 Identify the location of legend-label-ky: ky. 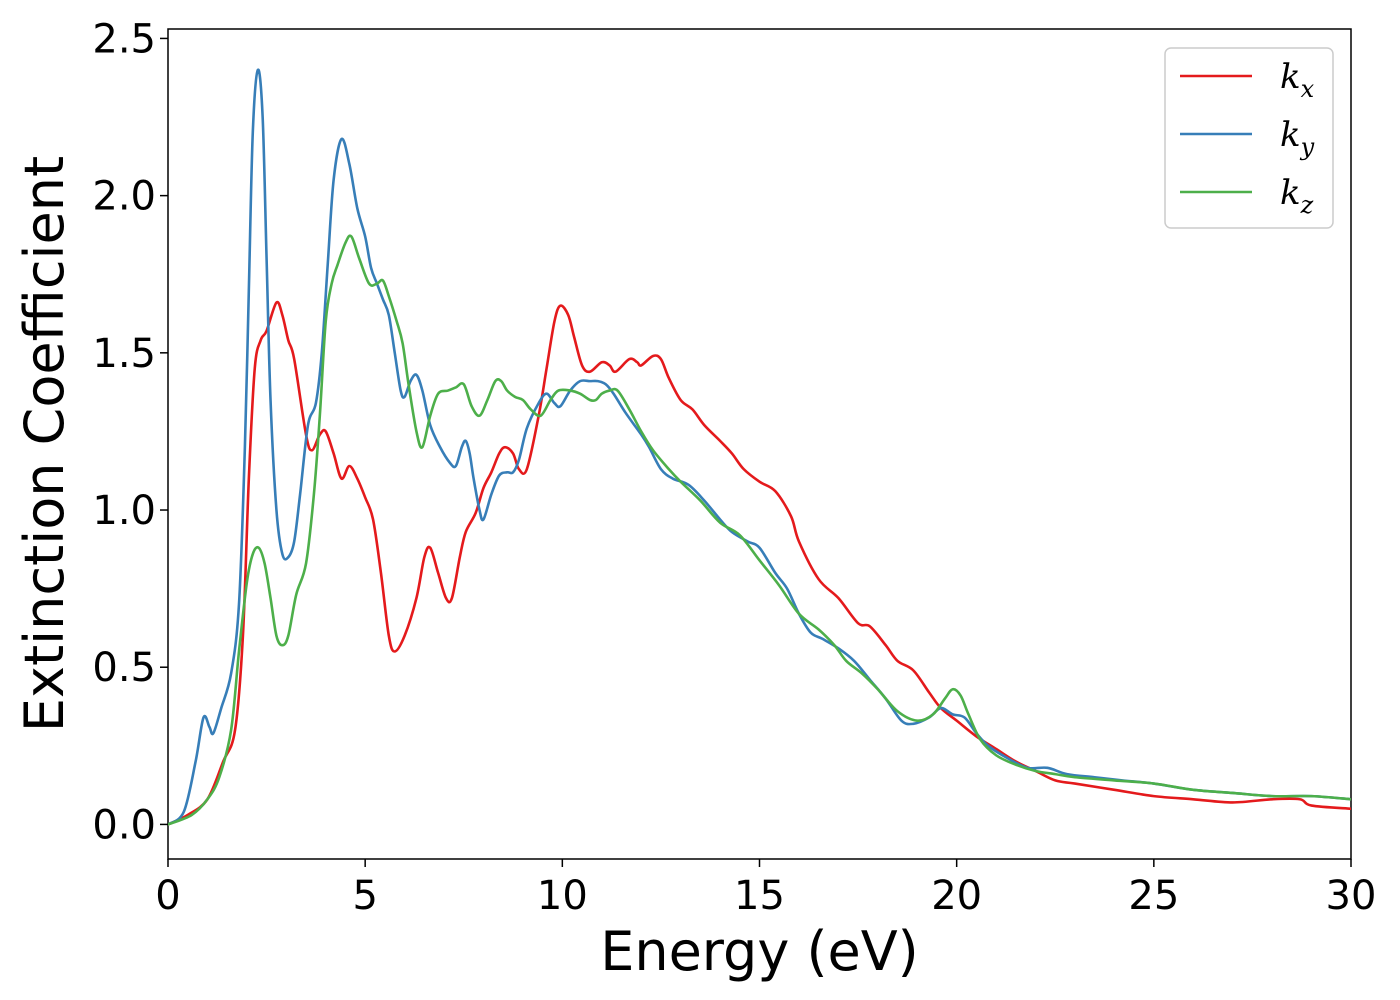
(1297, 138).